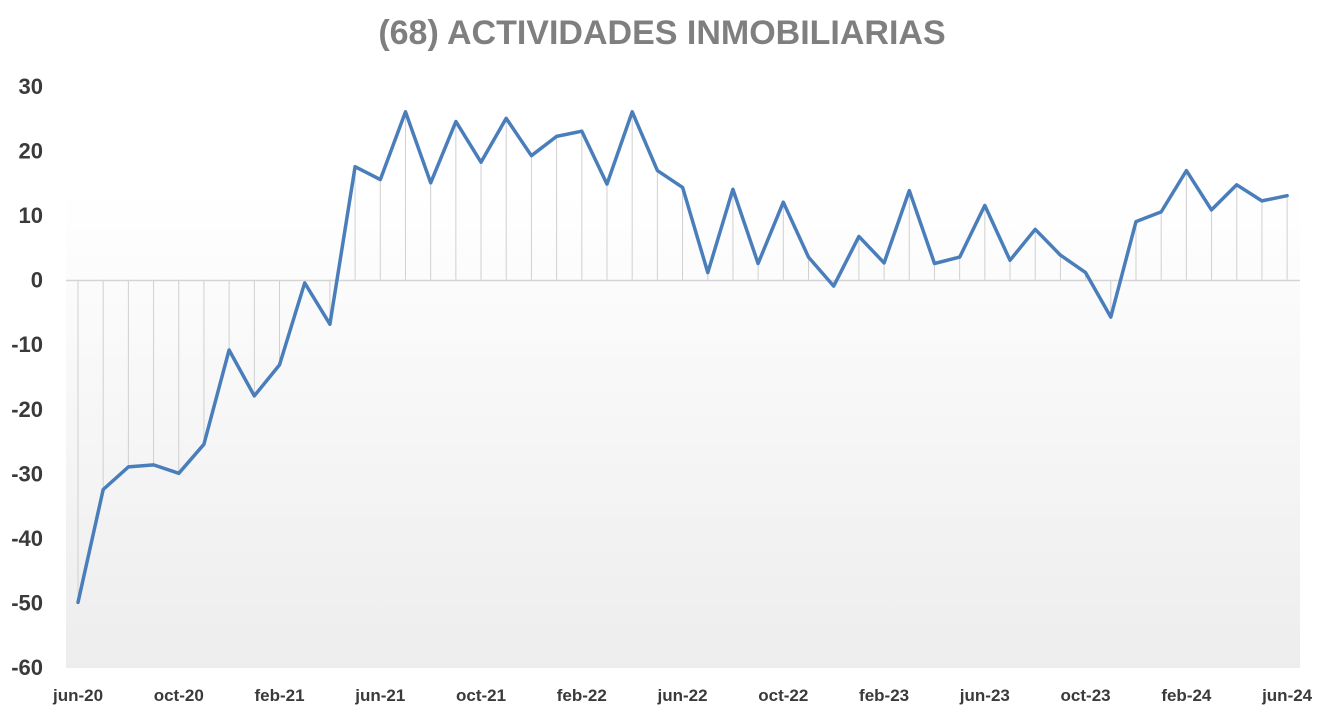  What do you see at coordinates (27, 667) in the screenshot?
I see `y-tick-label: -60` at bounding box center [27, 667].